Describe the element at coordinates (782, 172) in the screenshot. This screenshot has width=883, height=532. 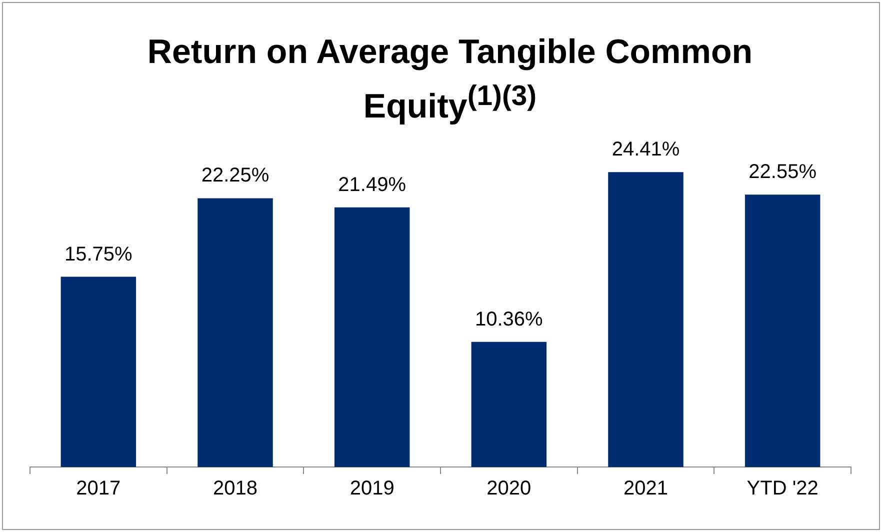
I see `data-label: 22.55%` at that location.